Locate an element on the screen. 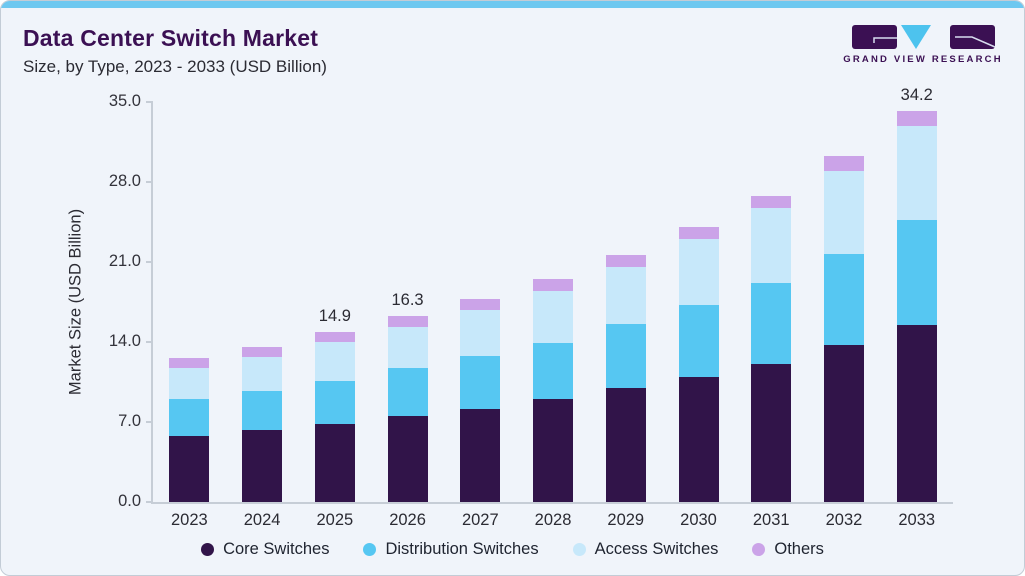 The image size is (1025, 576). legend-item: Access Switches is located at coordinates (645, 549).